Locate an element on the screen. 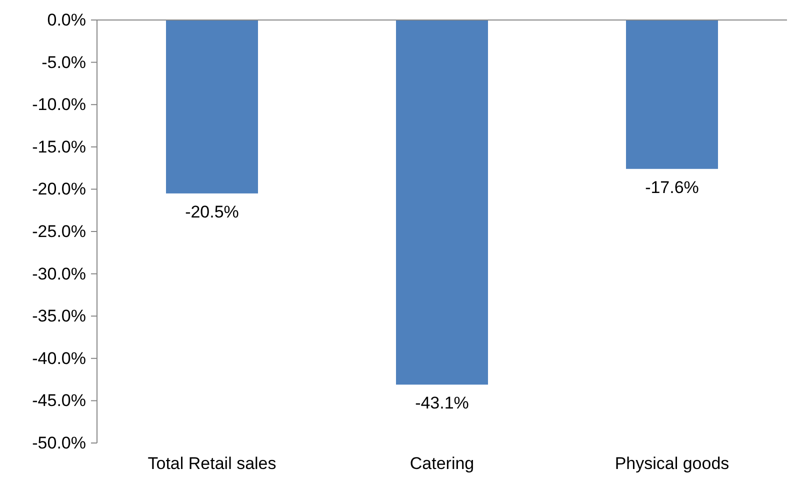  x-tick-label: Catering is located at coordinates (442, 463).